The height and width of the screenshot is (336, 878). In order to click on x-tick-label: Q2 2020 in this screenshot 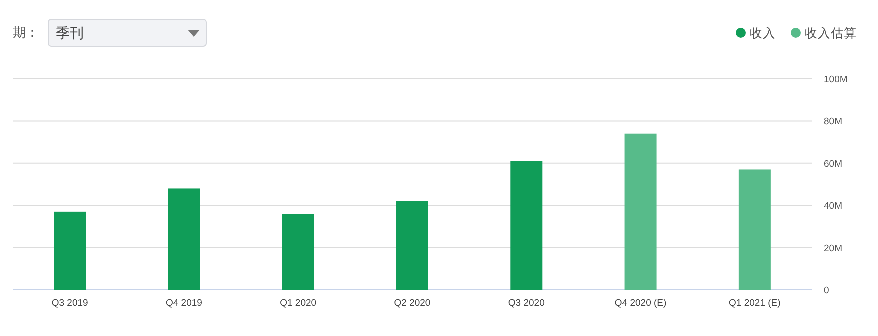, I will do `click(412, 303)`.